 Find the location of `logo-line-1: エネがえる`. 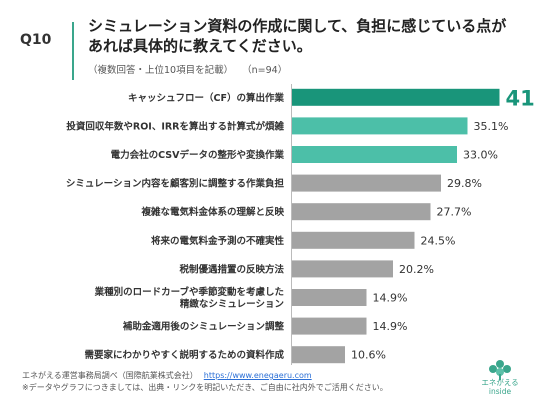

logo-line-1: エネがえる is located at coordinates (500, 382).